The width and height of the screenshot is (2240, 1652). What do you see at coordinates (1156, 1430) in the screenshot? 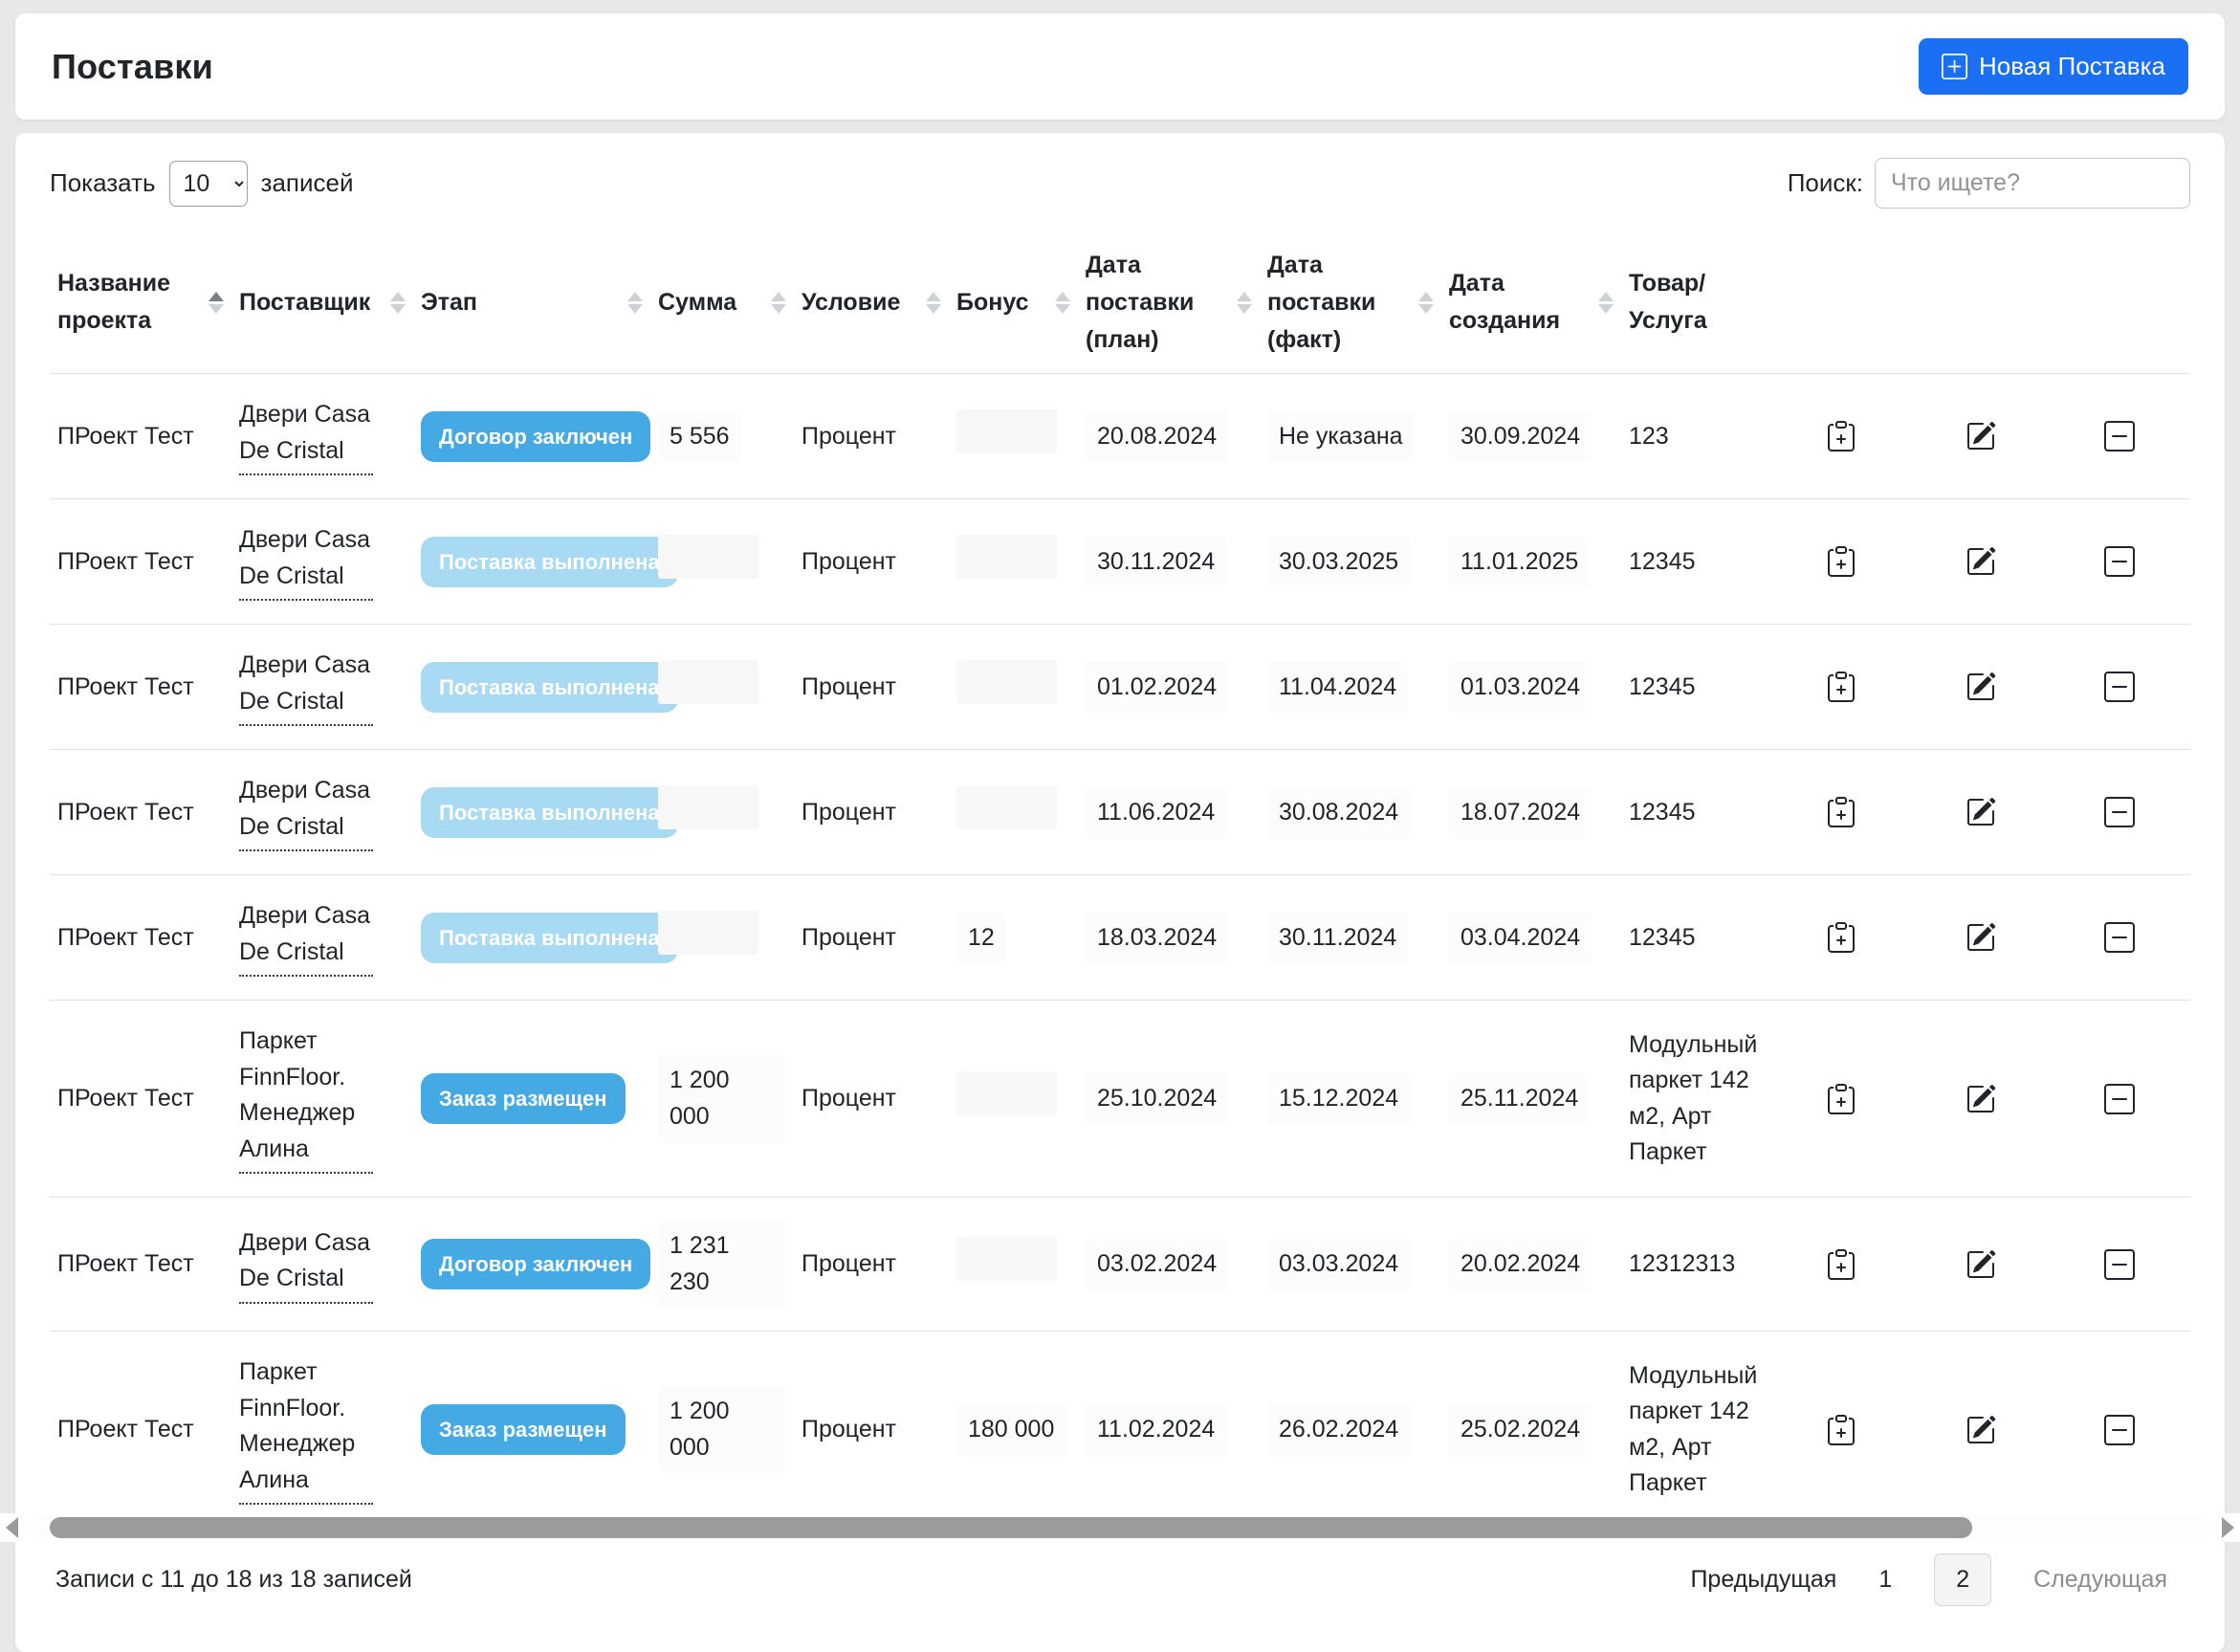
I see `date-plan-value: 11.02.2024` at bounding box center [1156, 1430].